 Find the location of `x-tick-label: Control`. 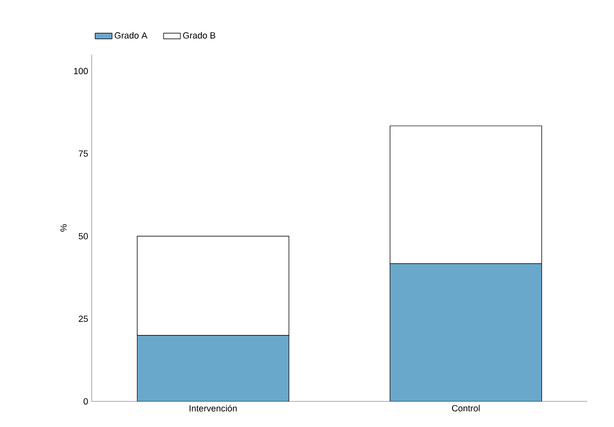

x-tick-label: Control is located at coordinates (466, 408).